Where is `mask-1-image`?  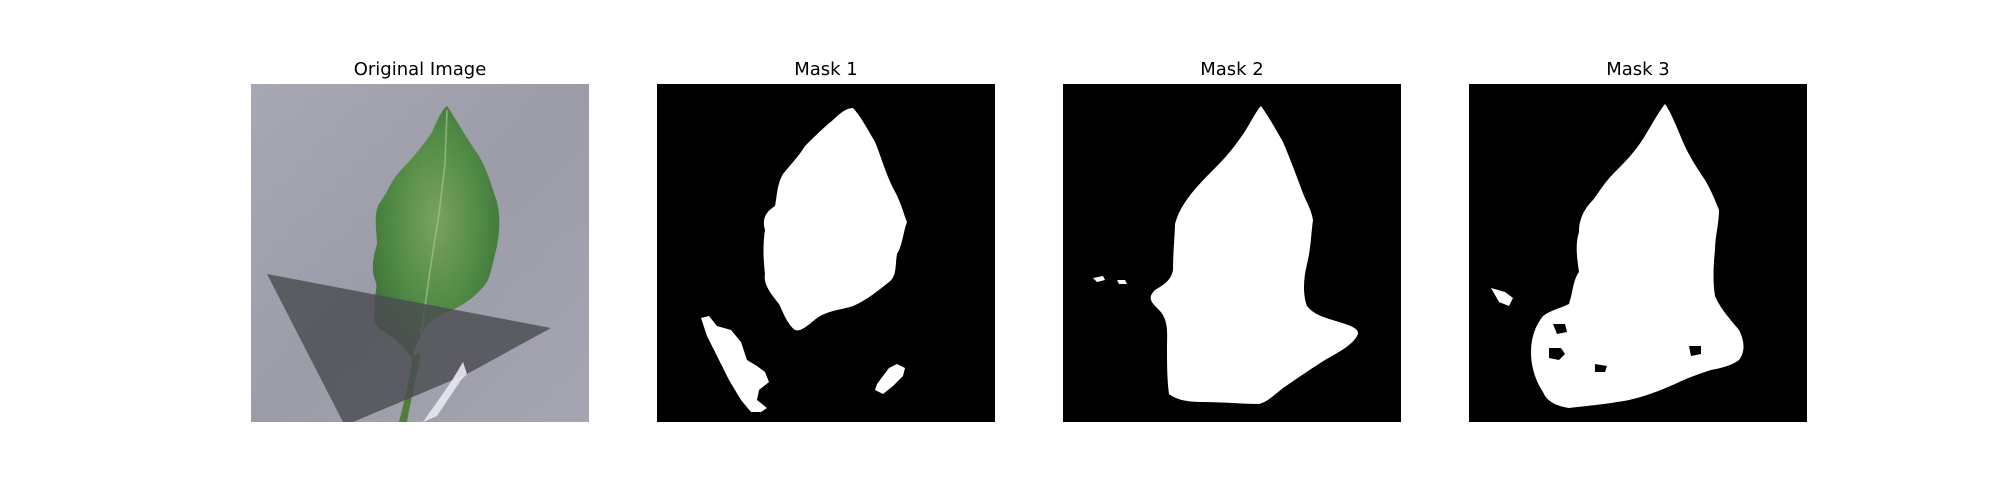
mask-1-image is located at coordinates (826, 253).